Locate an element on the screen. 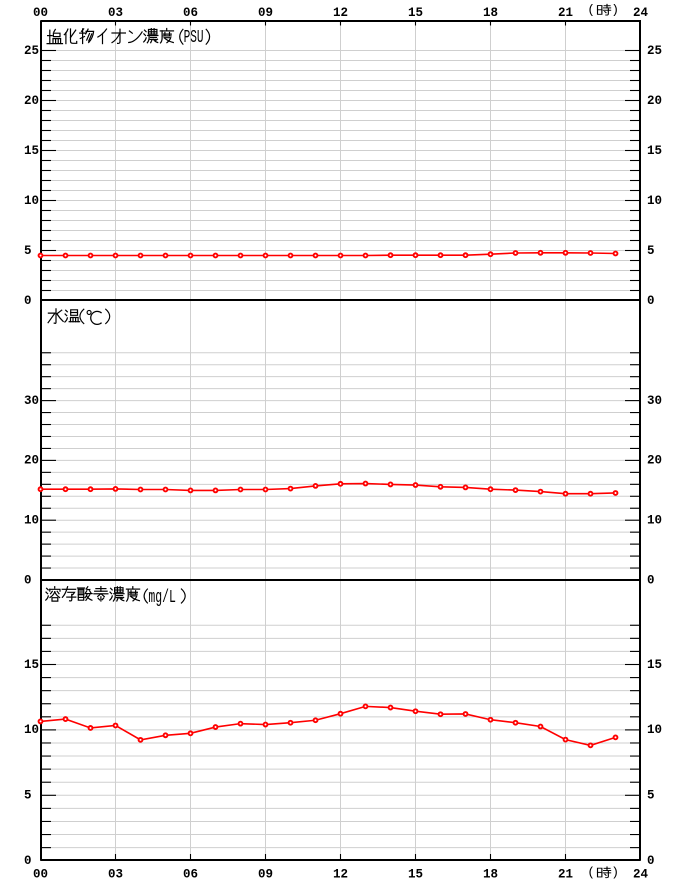 The image size is (680, 880). svg-text: PSU is located at coordinates (194, 37).